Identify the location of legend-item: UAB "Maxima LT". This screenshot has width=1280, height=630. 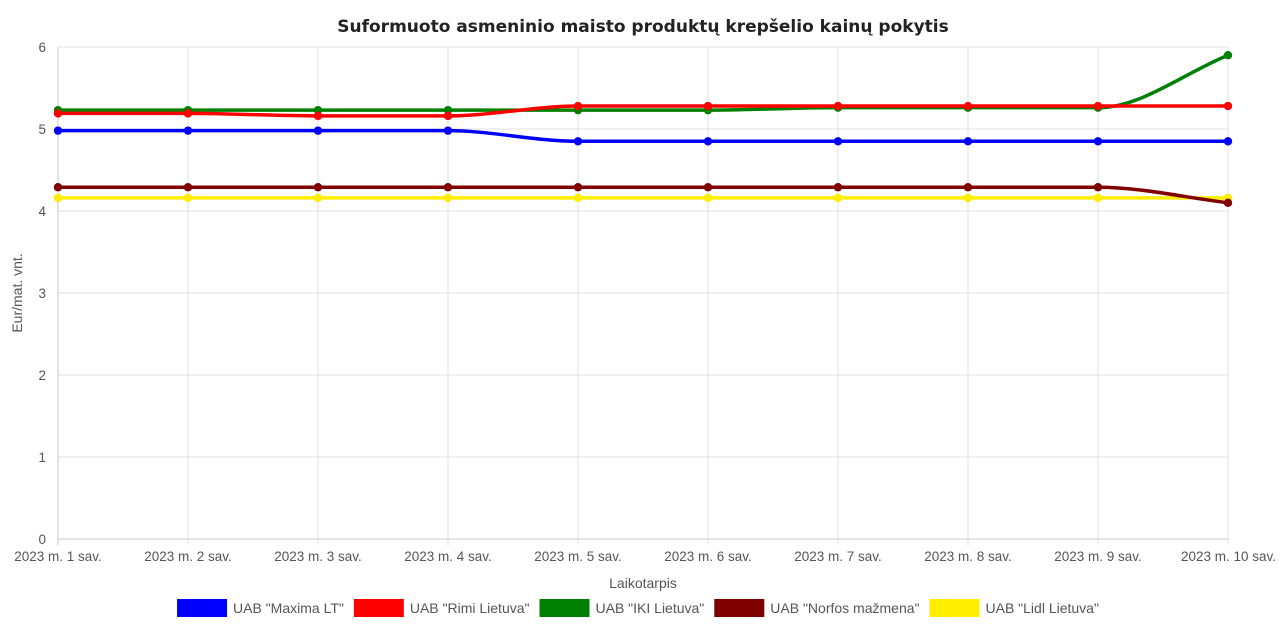
(260, 608).